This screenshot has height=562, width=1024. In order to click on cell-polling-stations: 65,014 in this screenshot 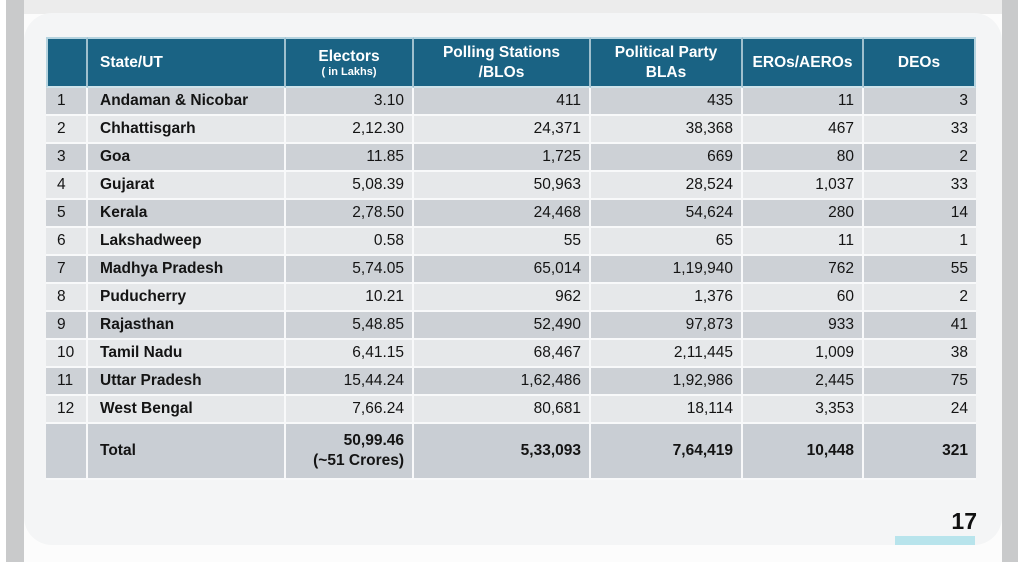, I will do `click(502, 270)`.